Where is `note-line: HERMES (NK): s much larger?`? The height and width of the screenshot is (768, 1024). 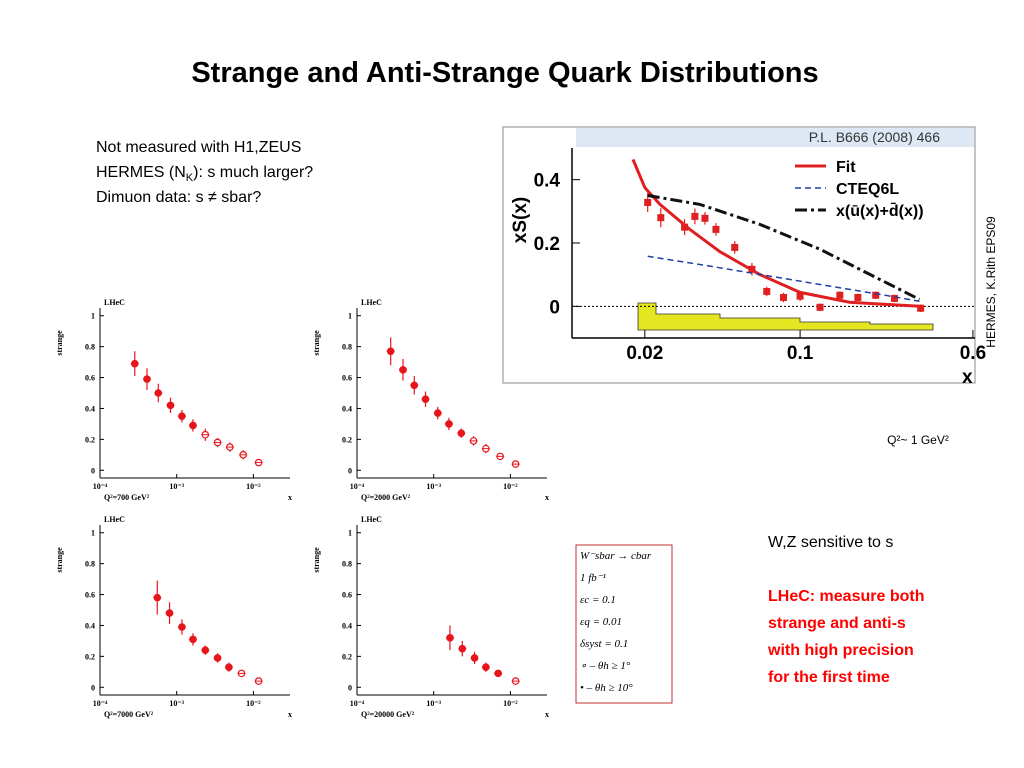
note-line: HERMES (NK): s much larger? is located at coordinates (204, 174).